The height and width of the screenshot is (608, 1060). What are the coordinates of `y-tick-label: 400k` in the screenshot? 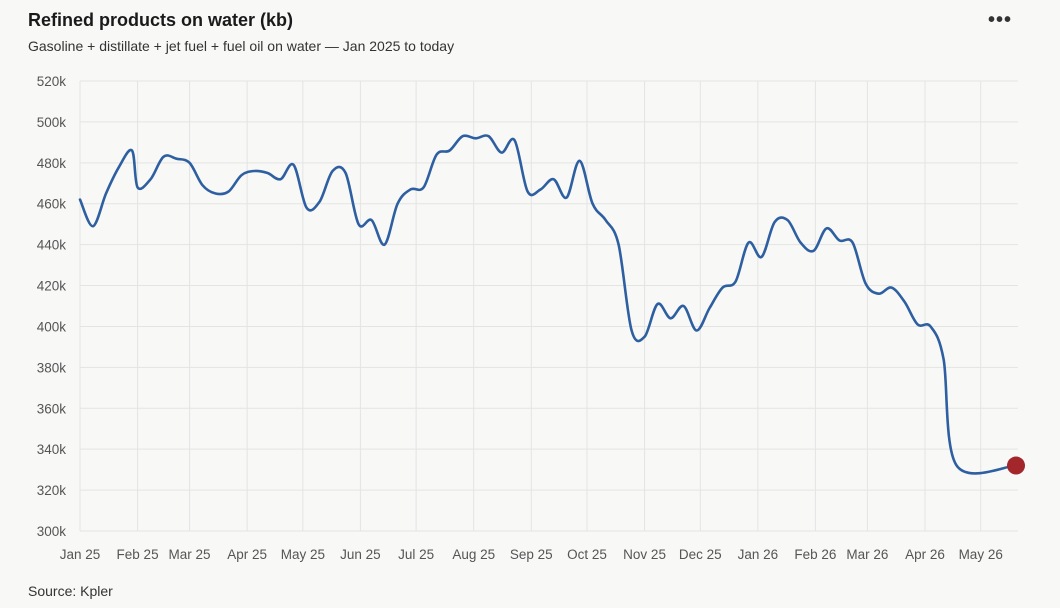 It's located at (52, 326).